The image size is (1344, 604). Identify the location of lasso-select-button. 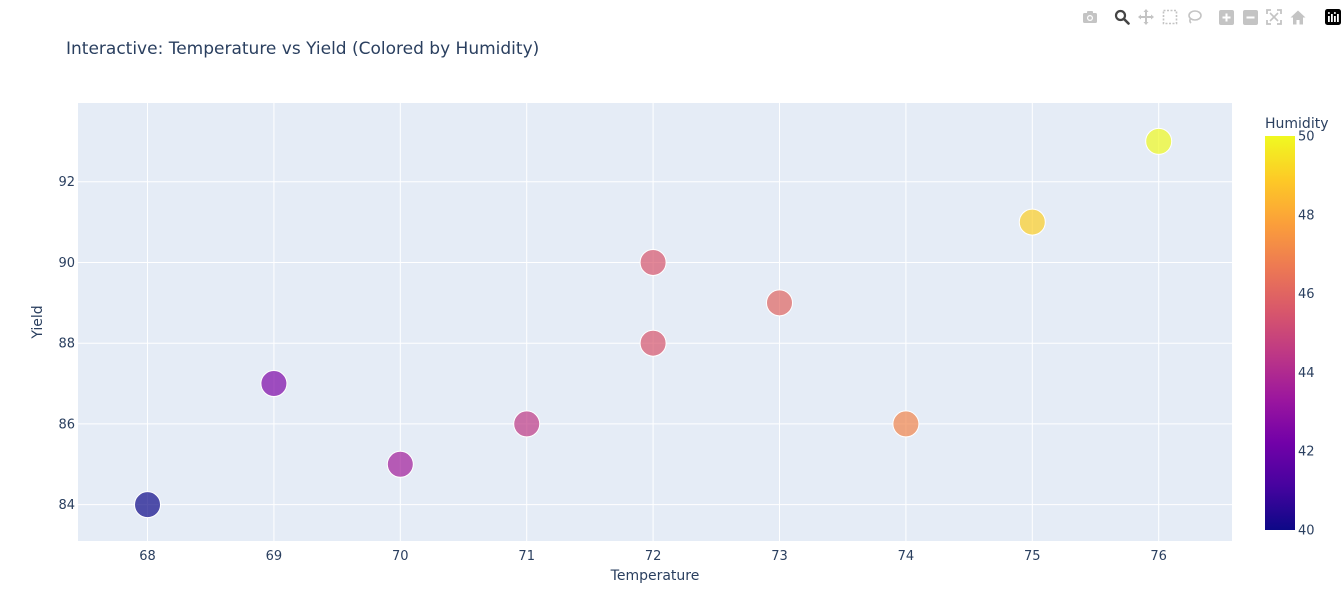
(1194, 17).